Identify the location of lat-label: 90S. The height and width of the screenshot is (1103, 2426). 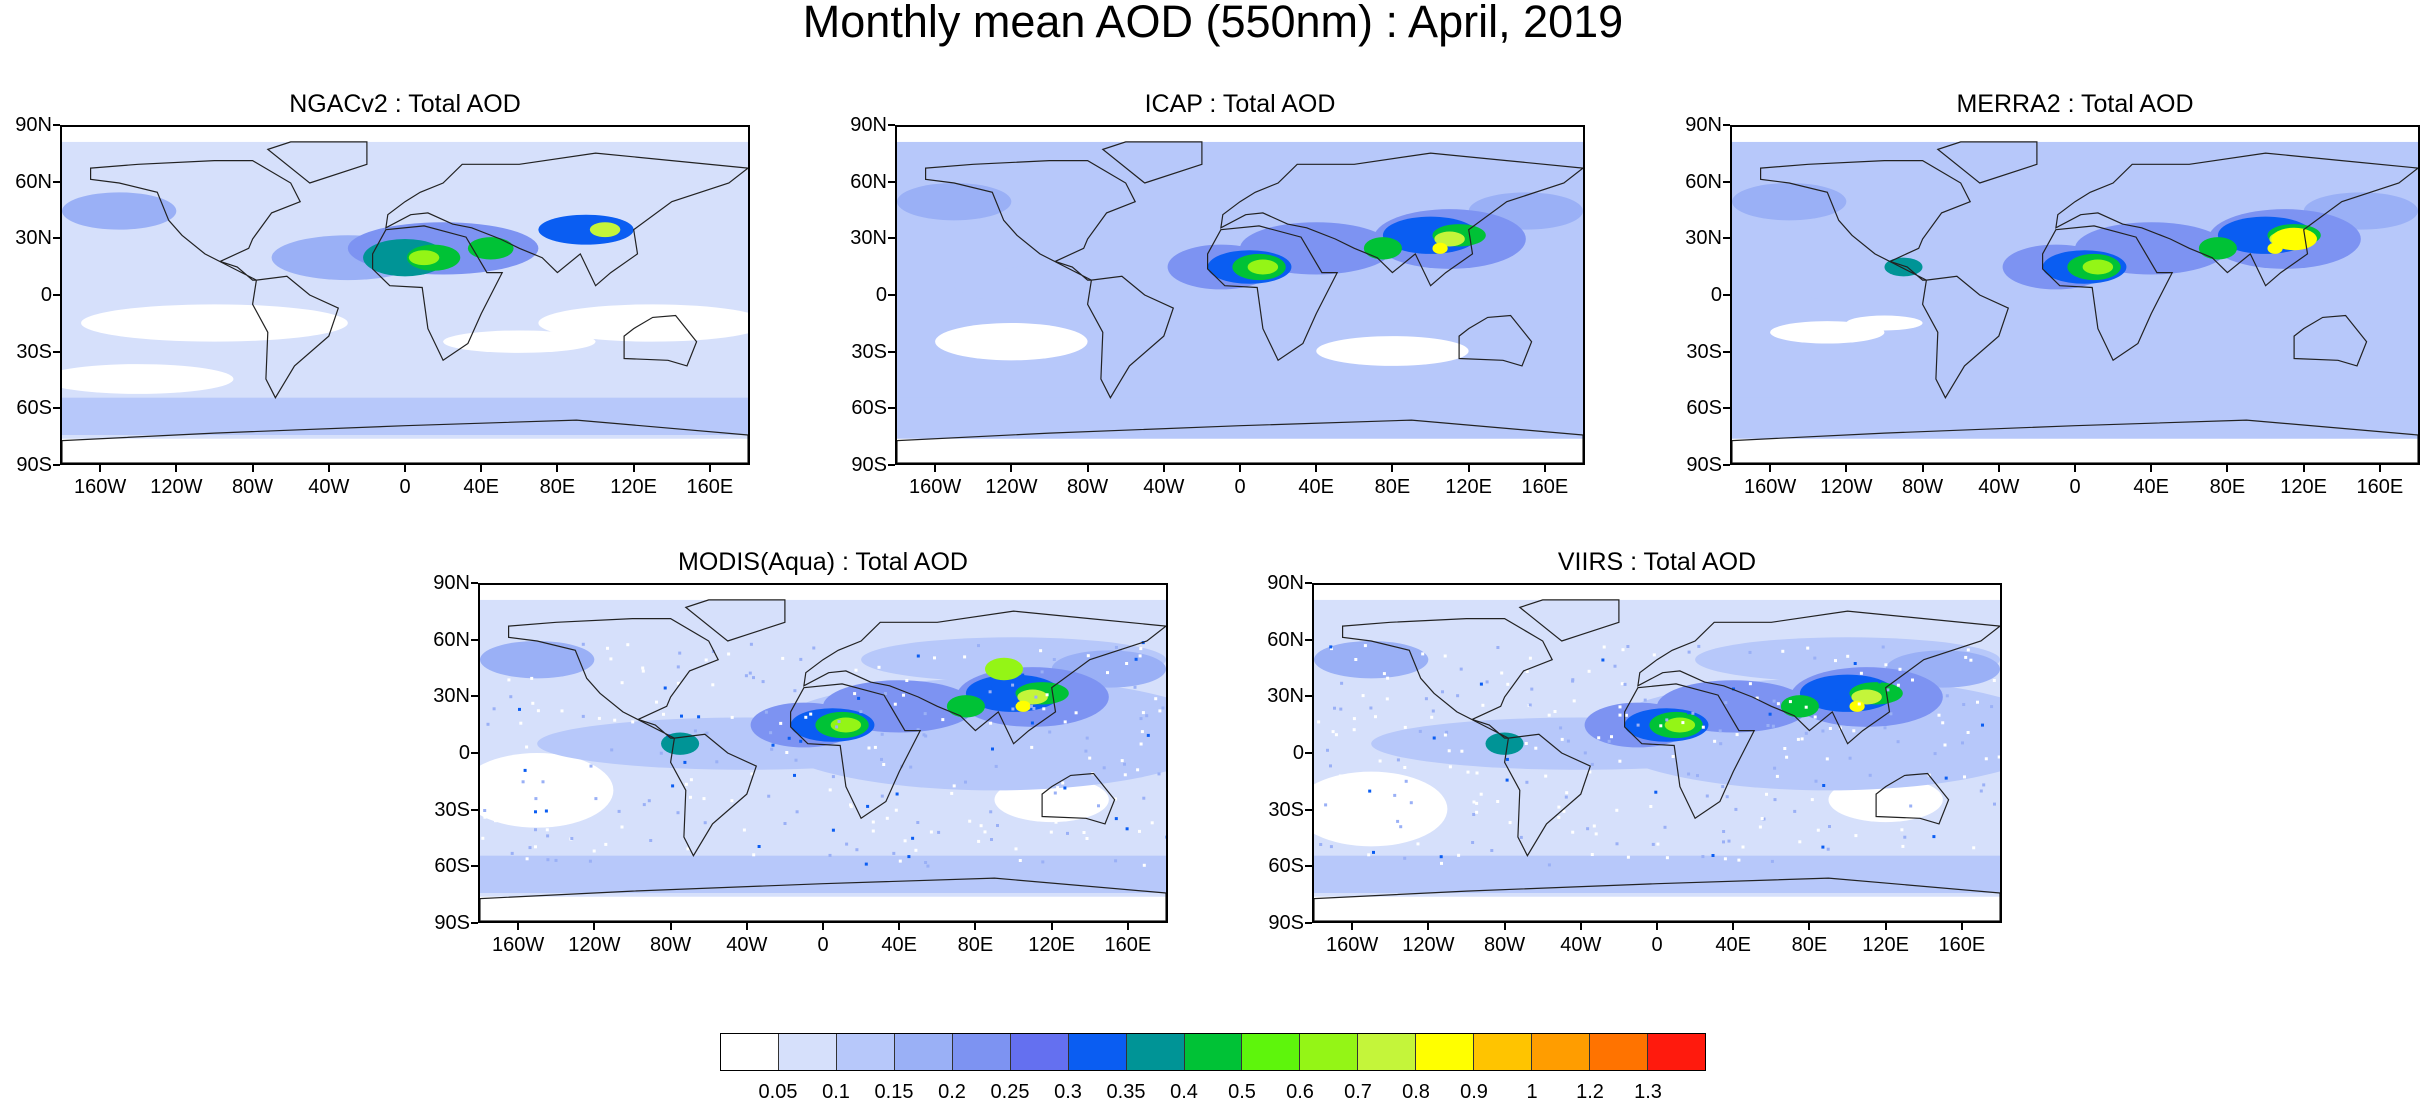
(861, 465).